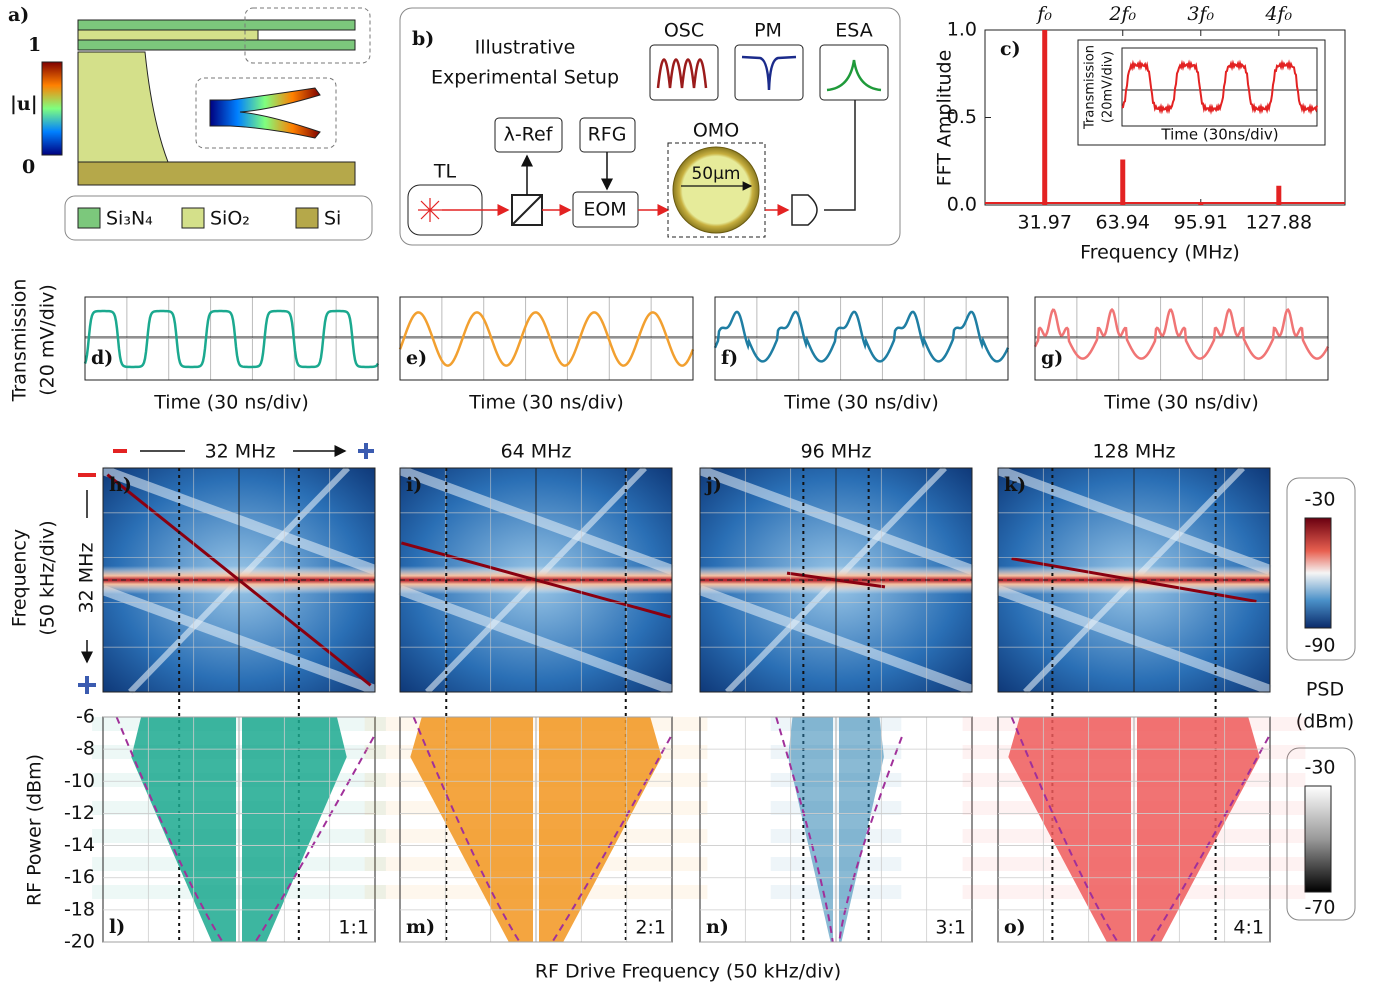  Describe the element at coordinates (1325, 690) in the screenshot. I see `colorbar-label: PSD` at that location.